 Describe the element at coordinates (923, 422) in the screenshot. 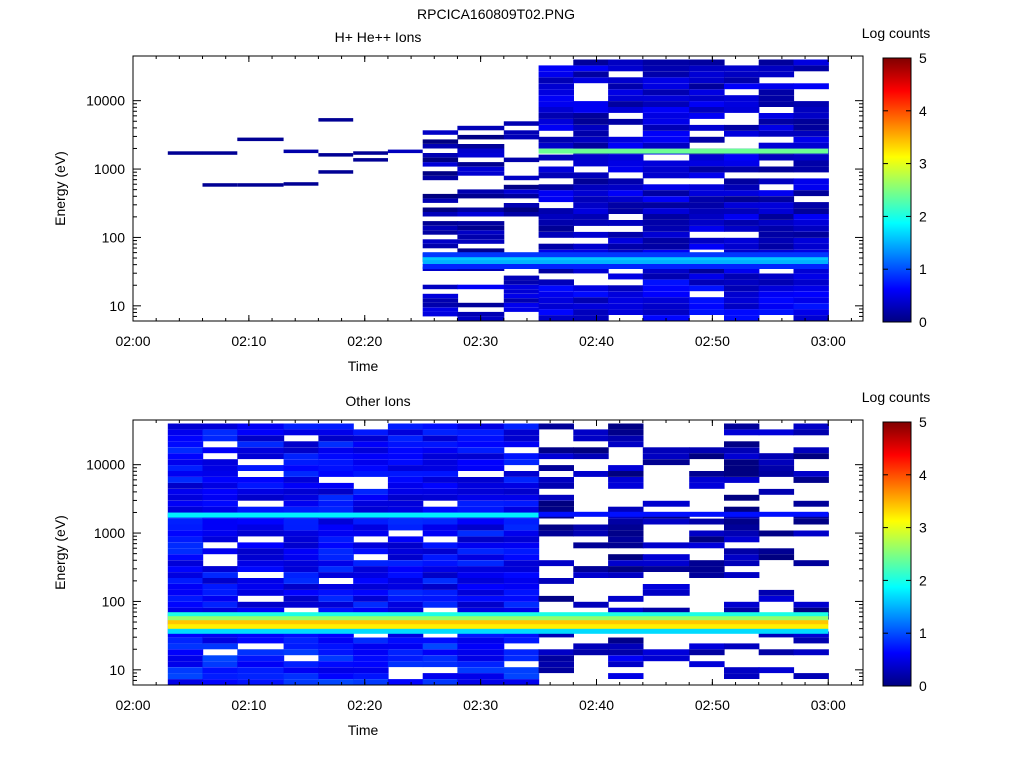

I see `colorbar-tick-label: 5` at that location.